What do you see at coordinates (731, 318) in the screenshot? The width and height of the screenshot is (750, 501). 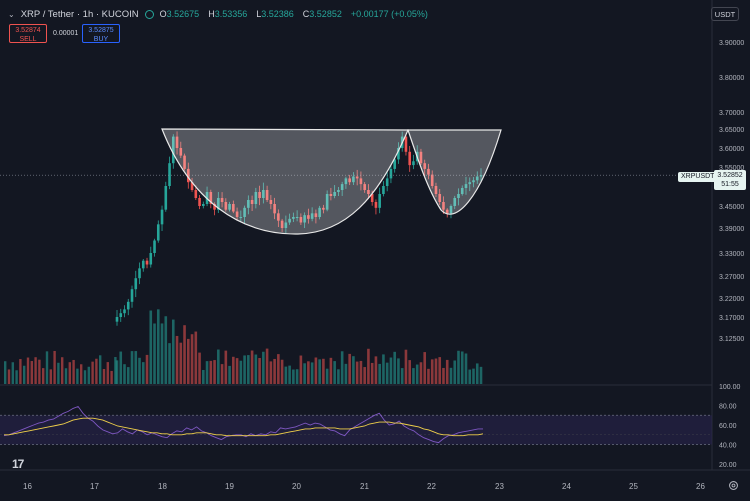 I see `price-axis-label: 3.17000` at bounding box center [731, 318].